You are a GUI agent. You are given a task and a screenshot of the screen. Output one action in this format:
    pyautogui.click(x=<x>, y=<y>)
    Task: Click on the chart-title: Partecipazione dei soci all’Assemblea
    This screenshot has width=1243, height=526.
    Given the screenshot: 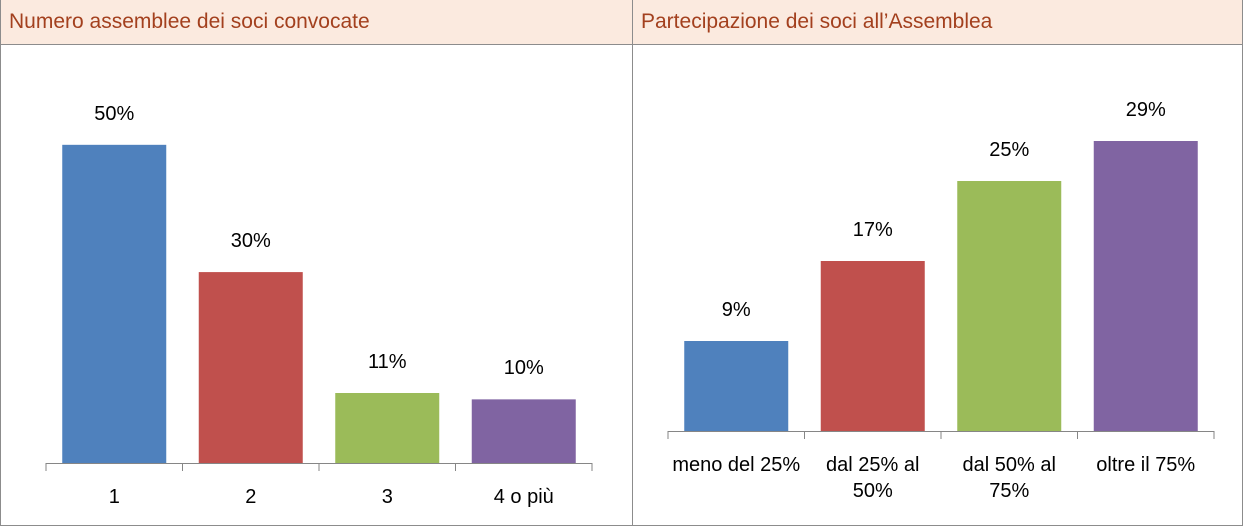 What is the action you would take?
    pyautogui.click(x=937, y=22)
    